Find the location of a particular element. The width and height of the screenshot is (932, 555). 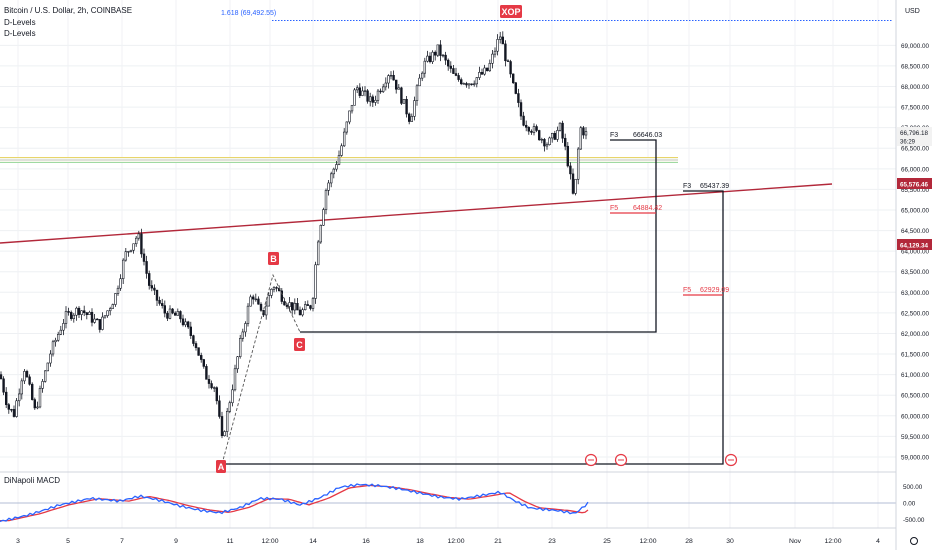

indicator-d-levels-1: D-Levels is located at coordinates (20, 22).